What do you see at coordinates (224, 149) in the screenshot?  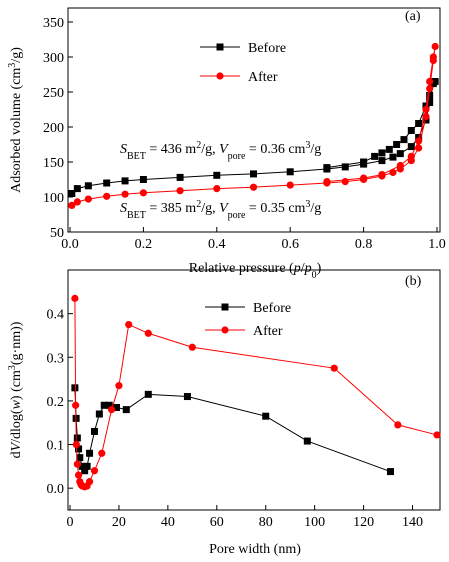 I see `text-part: V` at bounding box center [224, 149].